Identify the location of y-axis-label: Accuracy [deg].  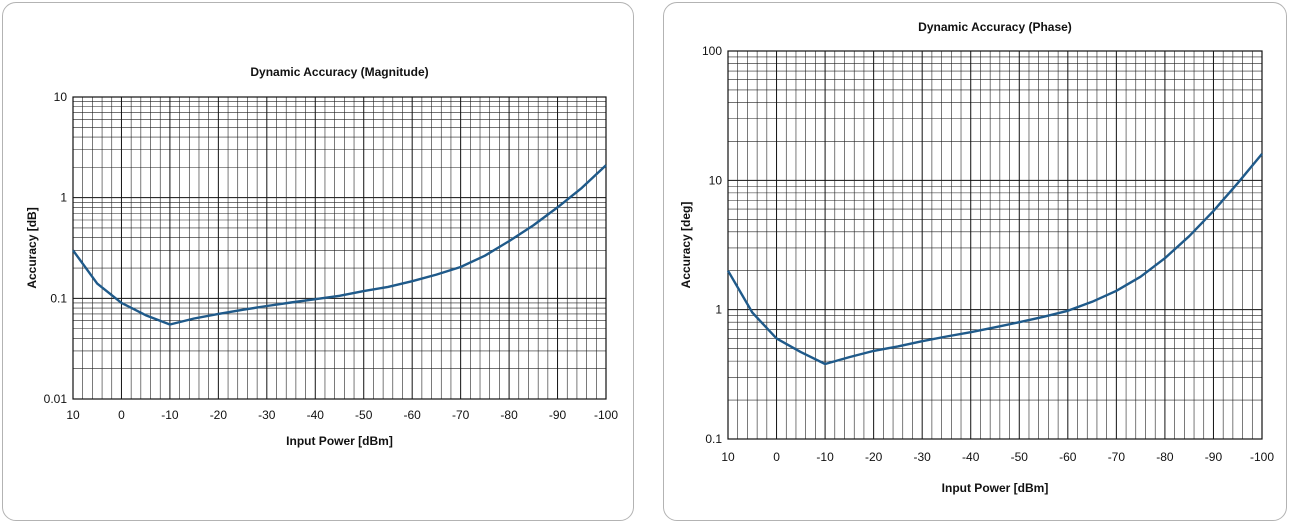
(686, 245).